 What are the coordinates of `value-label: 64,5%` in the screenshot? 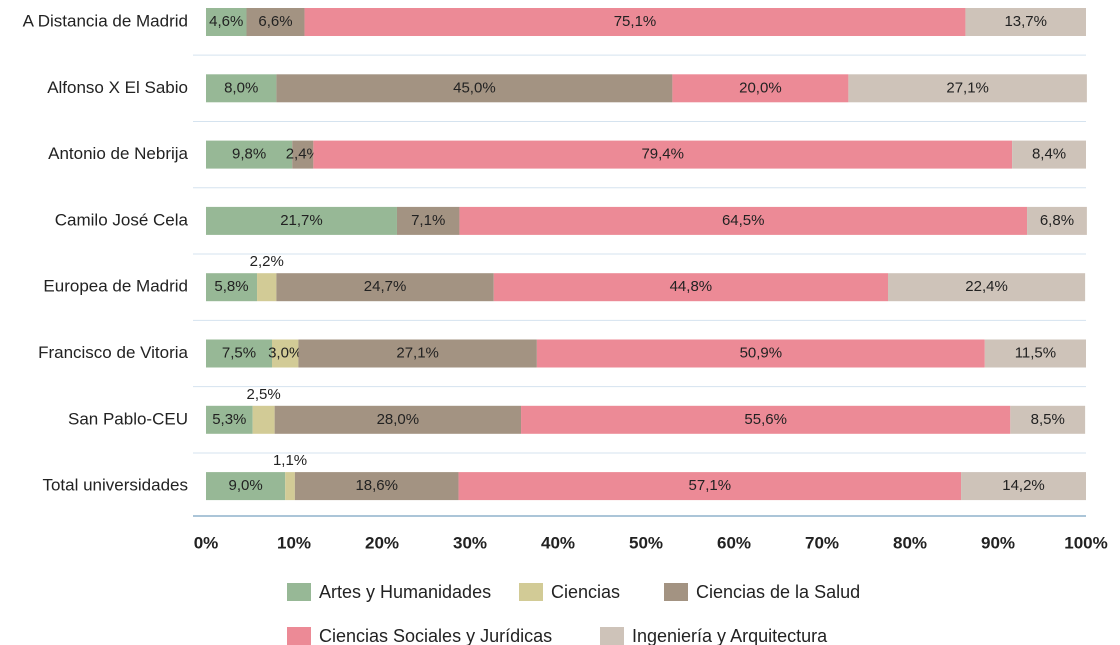 It's located at (743, 220).